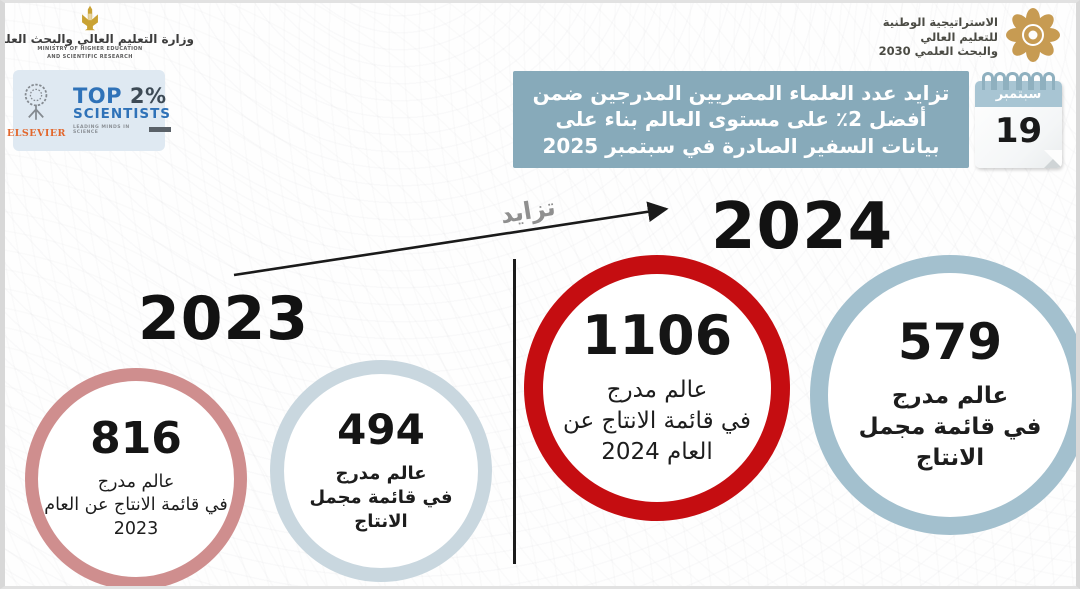 The width and height of the screenshot is (1080, 589). I want to click on calendar-date-badge: سبتمبر 19, so click(1018, 120).